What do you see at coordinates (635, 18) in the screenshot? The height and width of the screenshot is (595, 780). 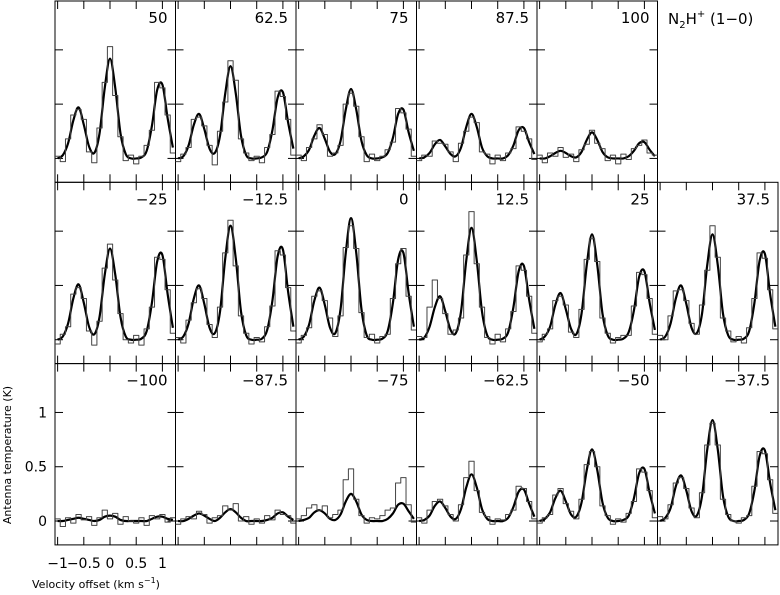 I see `panel-title: 100` at bounding box center [635, 18].